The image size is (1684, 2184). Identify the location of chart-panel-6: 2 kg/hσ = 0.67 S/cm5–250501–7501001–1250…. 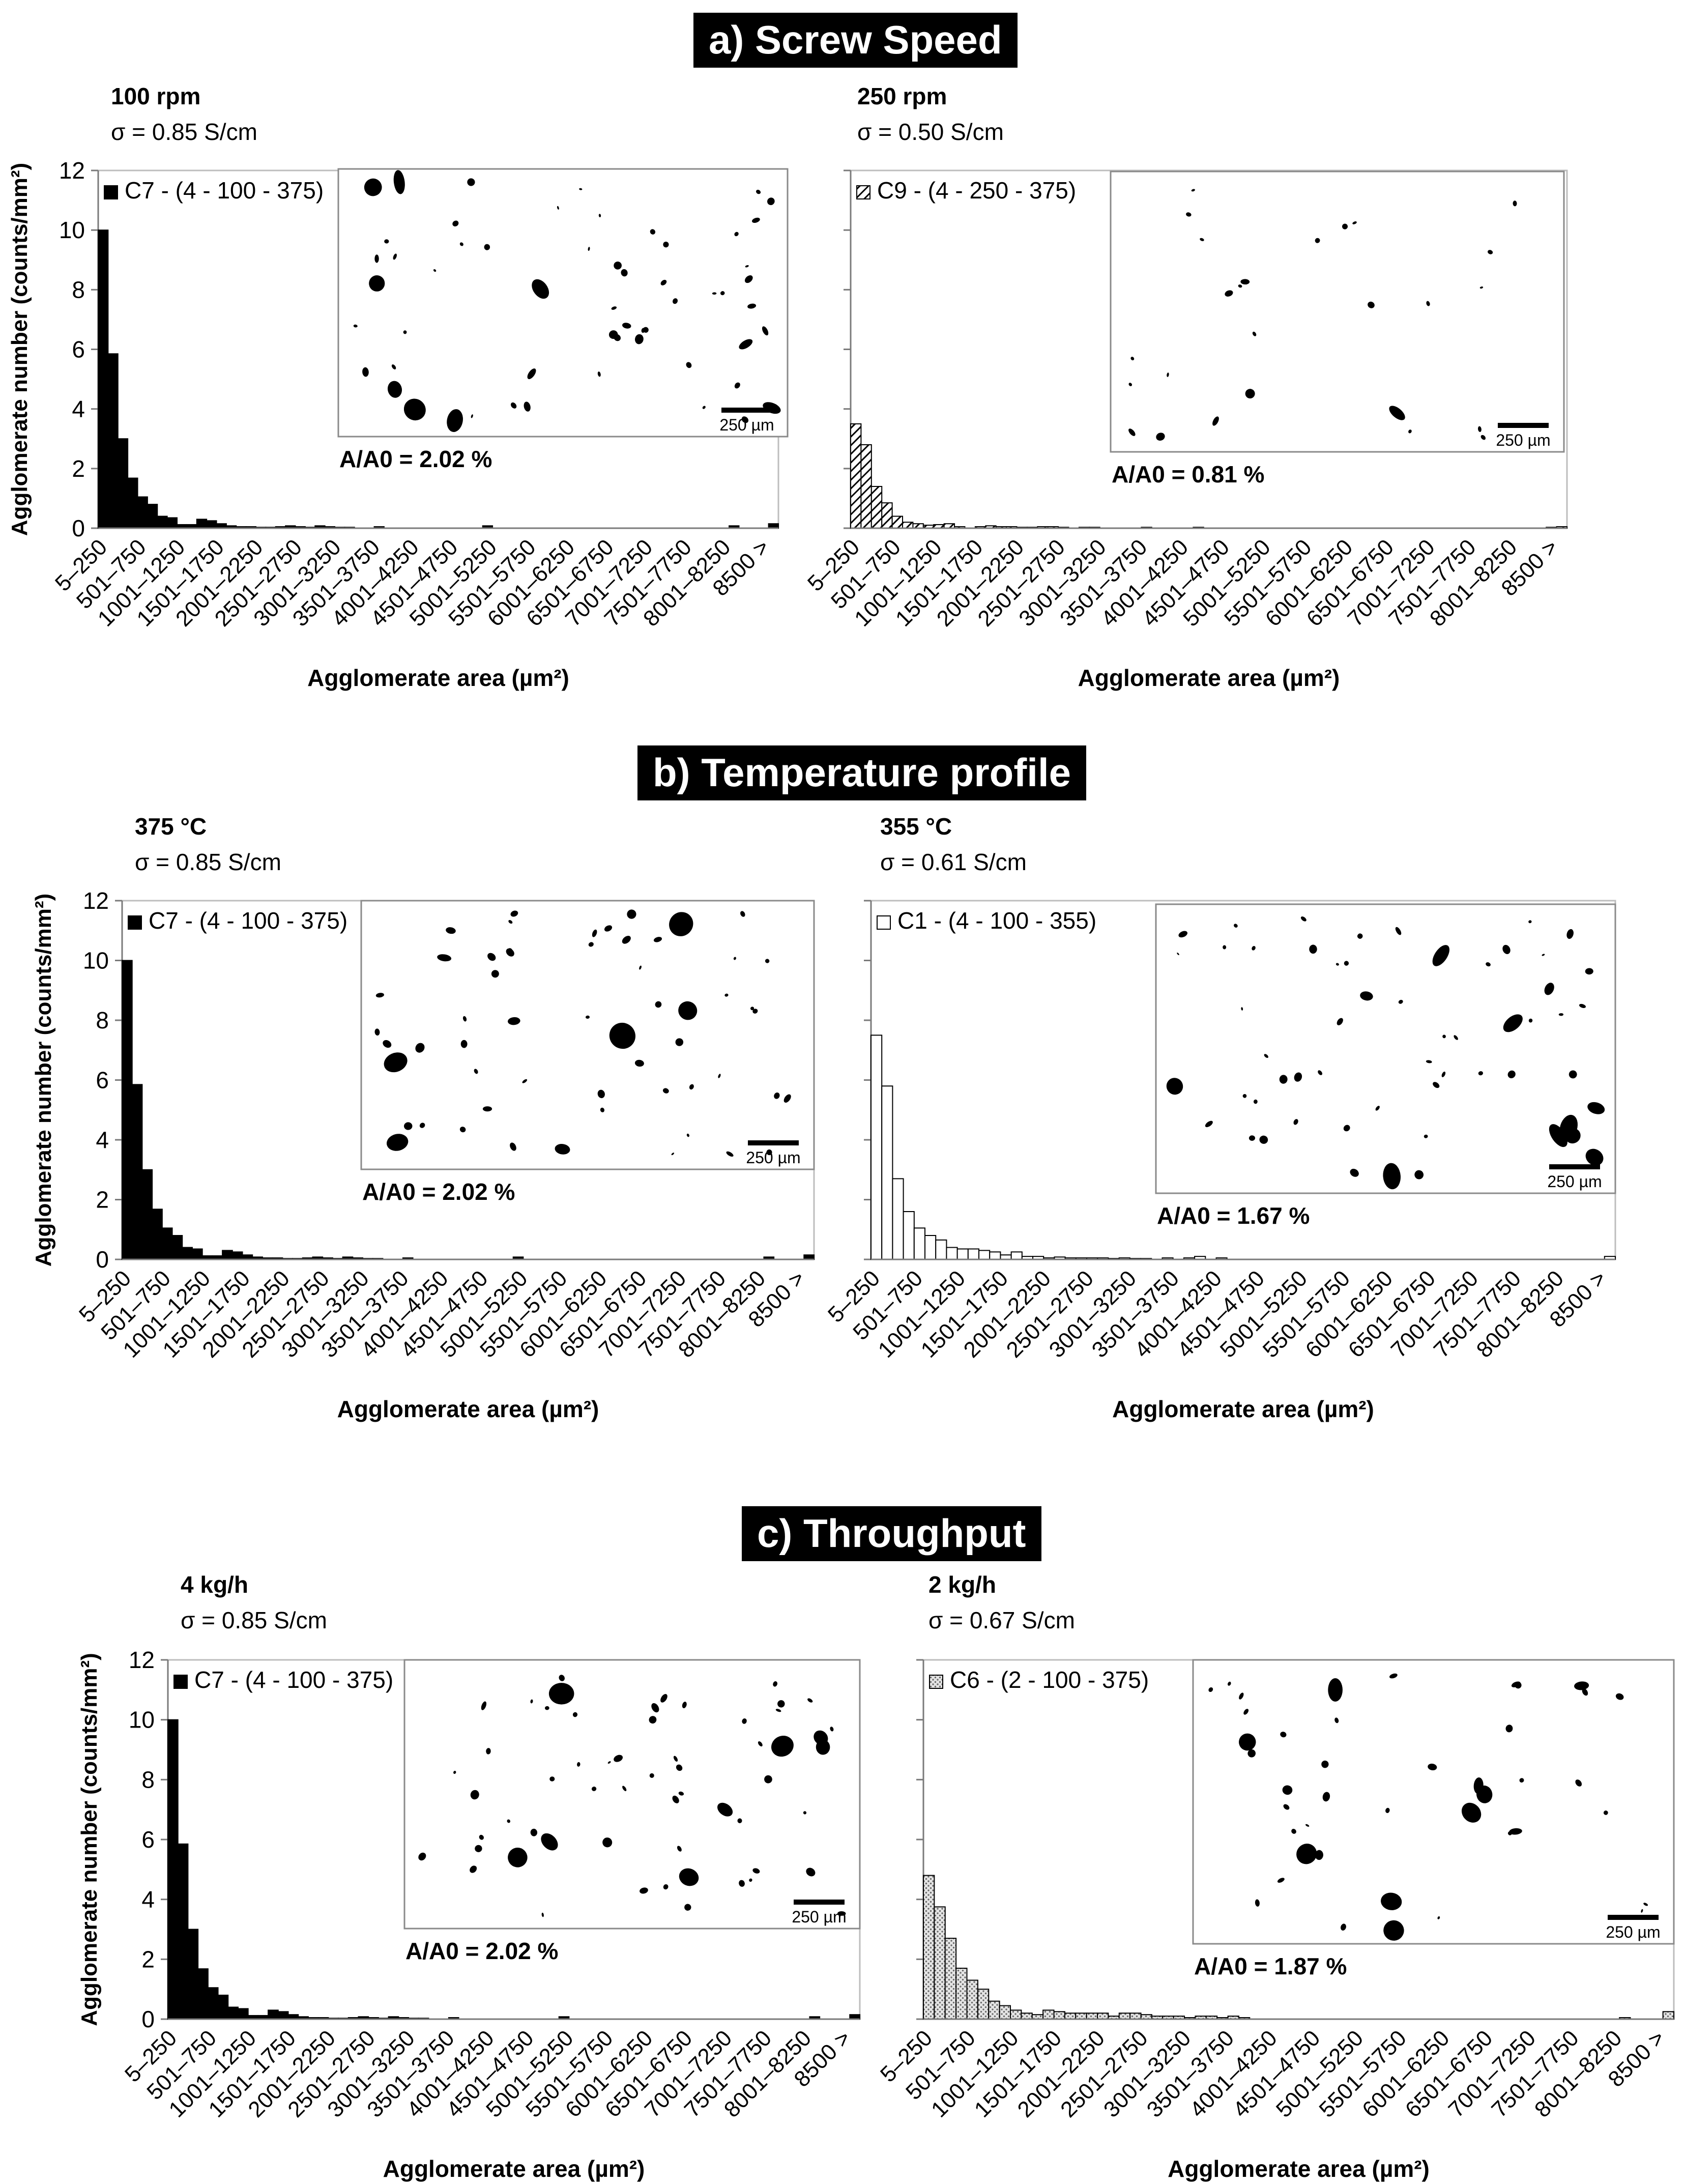
(1275, 1876).